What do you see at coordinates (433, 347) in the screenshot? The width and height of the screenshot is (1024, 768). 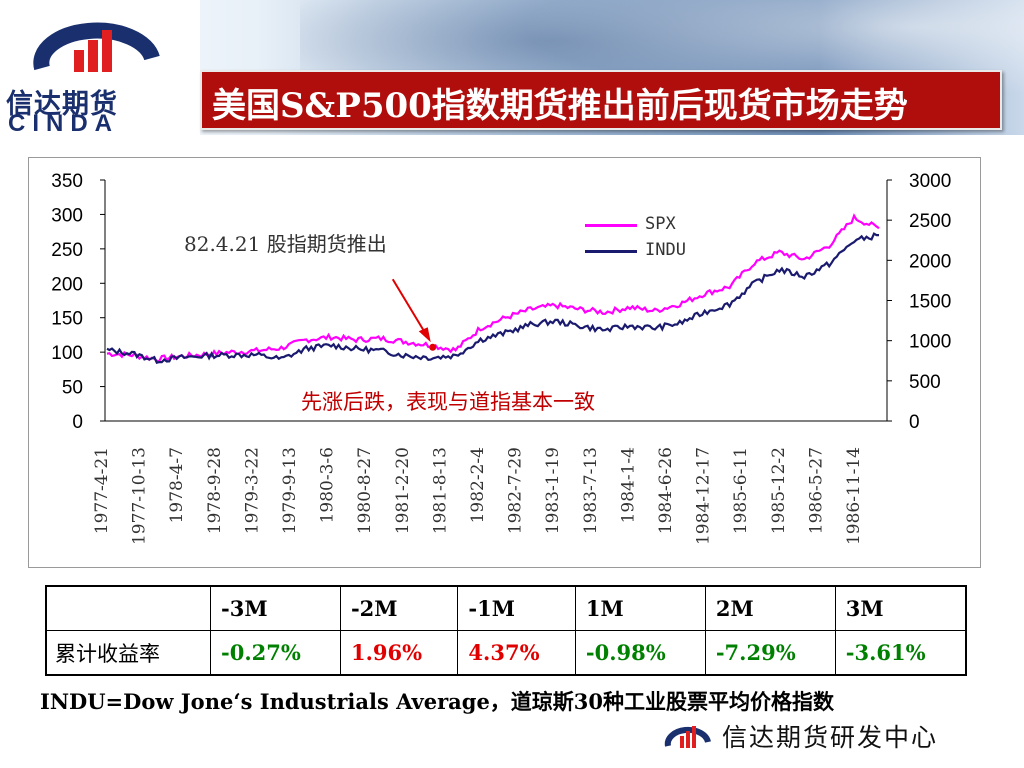 I see `event-marker-dot` at bounding box center [433, 347].